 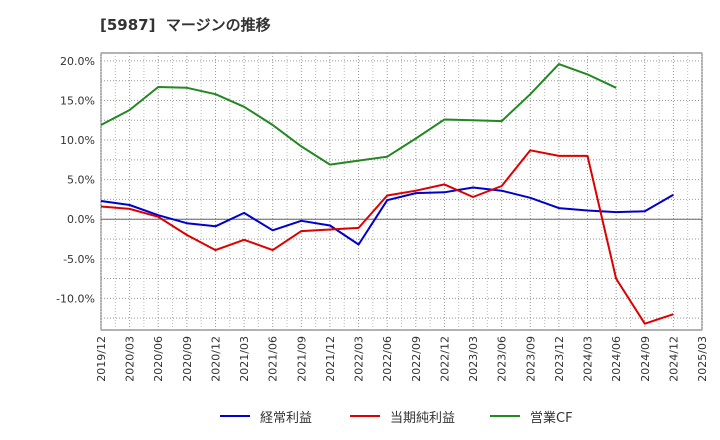 What do you see at coordinates (77, 61) in the screenshot?
I see `y-tick-label: 20.0%` at bounding box center [77, 61].